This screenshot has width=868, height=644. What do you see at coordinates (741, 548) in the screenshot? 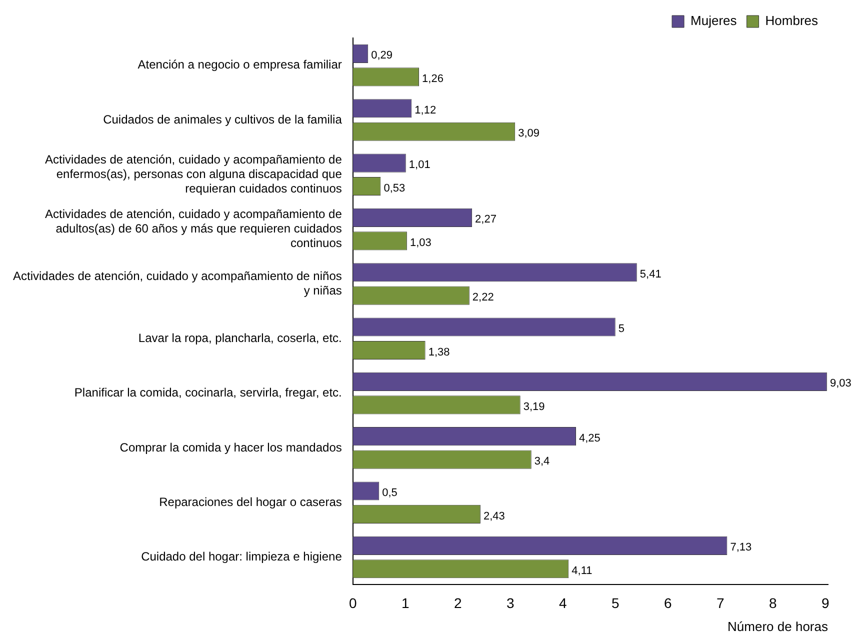
I see `data-label: 7,13` at bounding box center [741, 548].